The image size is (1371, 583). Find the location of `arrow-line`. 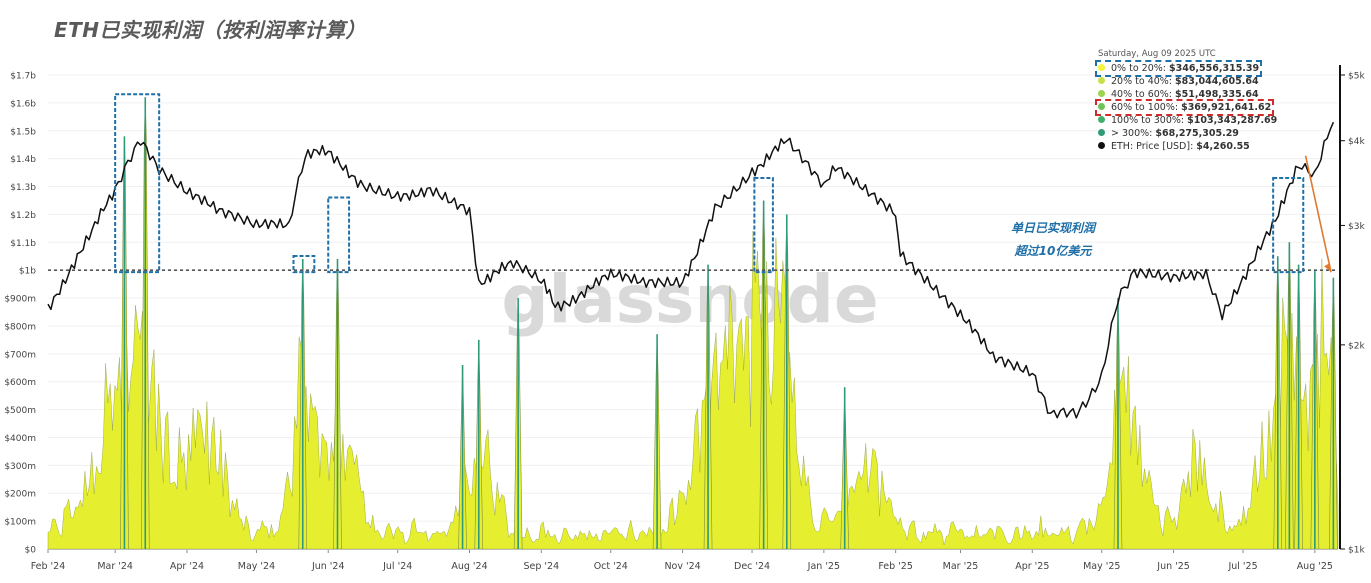

arrow-line is located at coordinates (1318, 214).